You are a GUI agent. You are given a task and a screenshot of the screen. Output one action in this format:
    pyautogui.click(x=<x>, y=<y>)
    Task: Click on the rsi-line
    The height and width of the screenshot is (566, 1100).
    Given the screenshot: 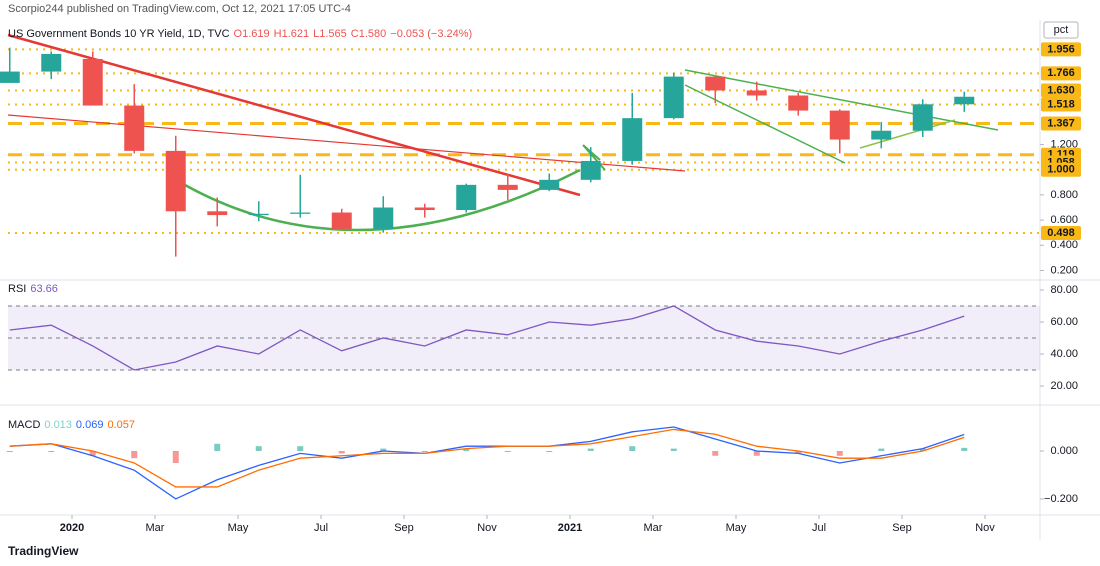 What is the action you would take?
    pyautogui.click(x=487, y=338)
    